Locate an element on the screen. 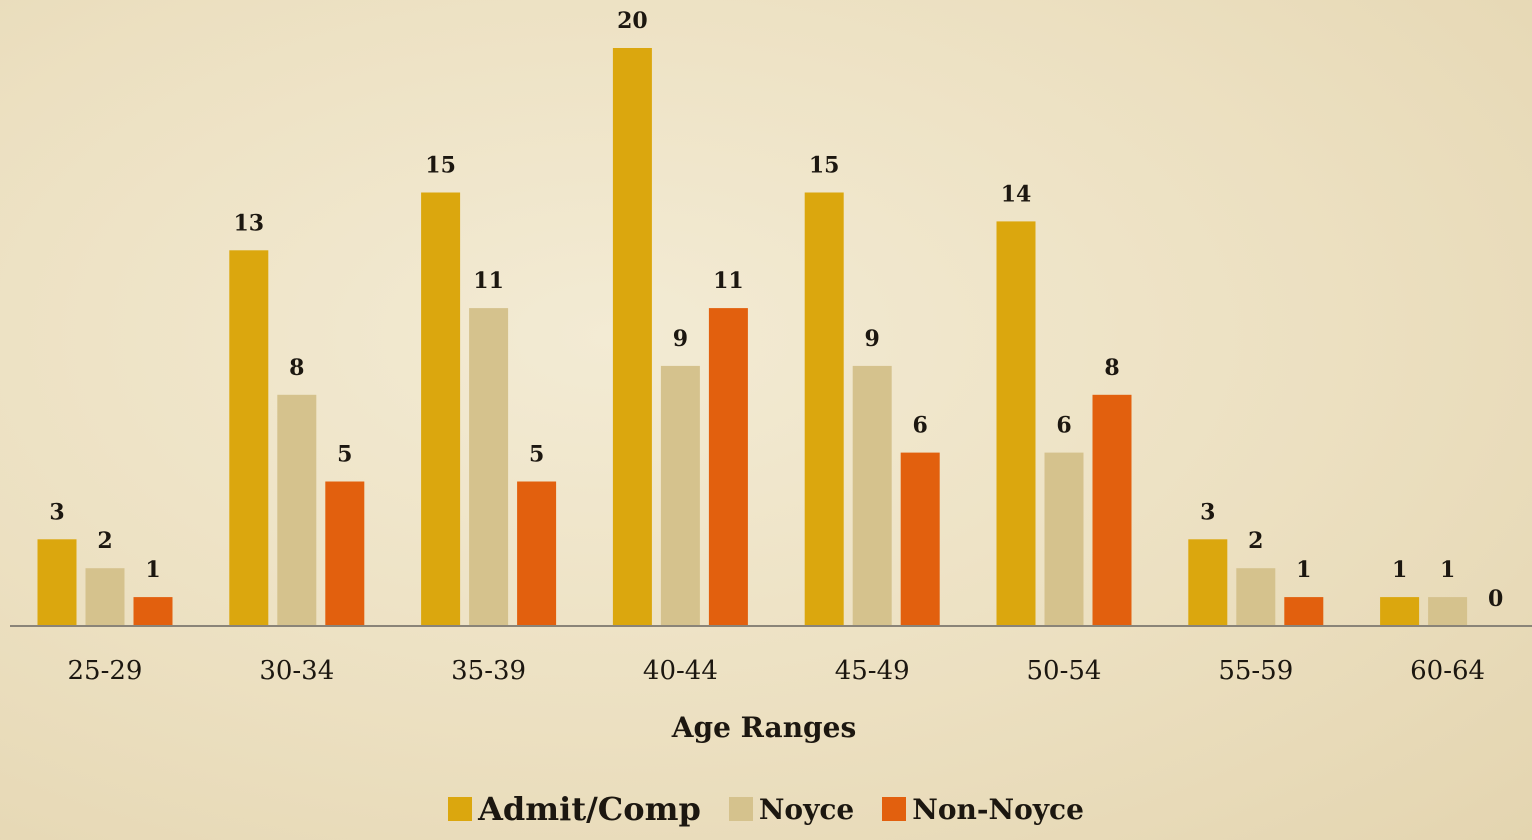 The height and width of the screenshot is (840, 1532). data-label-admit-comp-35-39: 15 is located at coordinates (440, 166).